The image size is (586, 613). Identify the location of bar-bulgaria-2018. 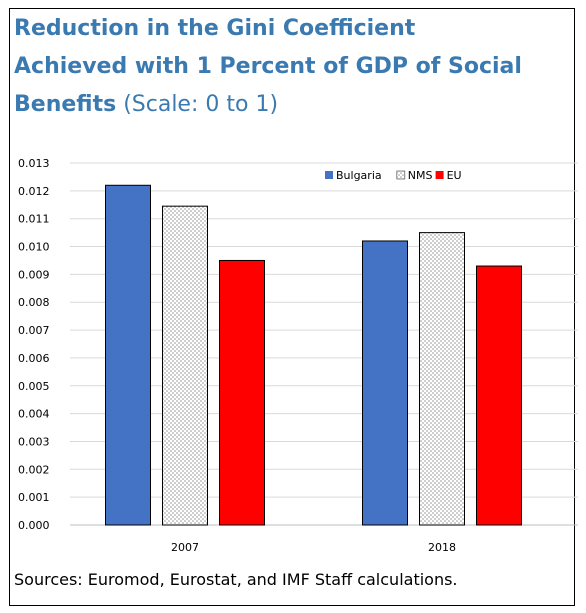
(385, 383).